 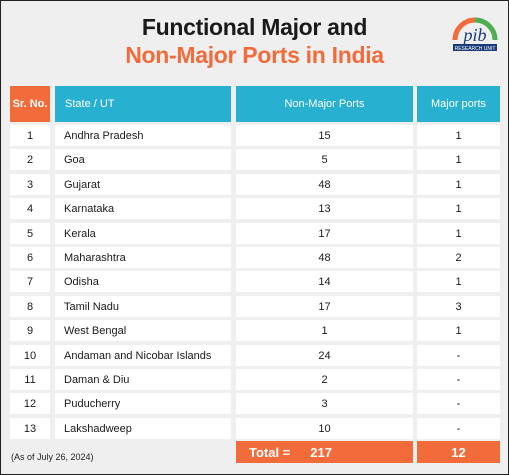 I want to click on logo-text: pib, so click(x=473, y=35).